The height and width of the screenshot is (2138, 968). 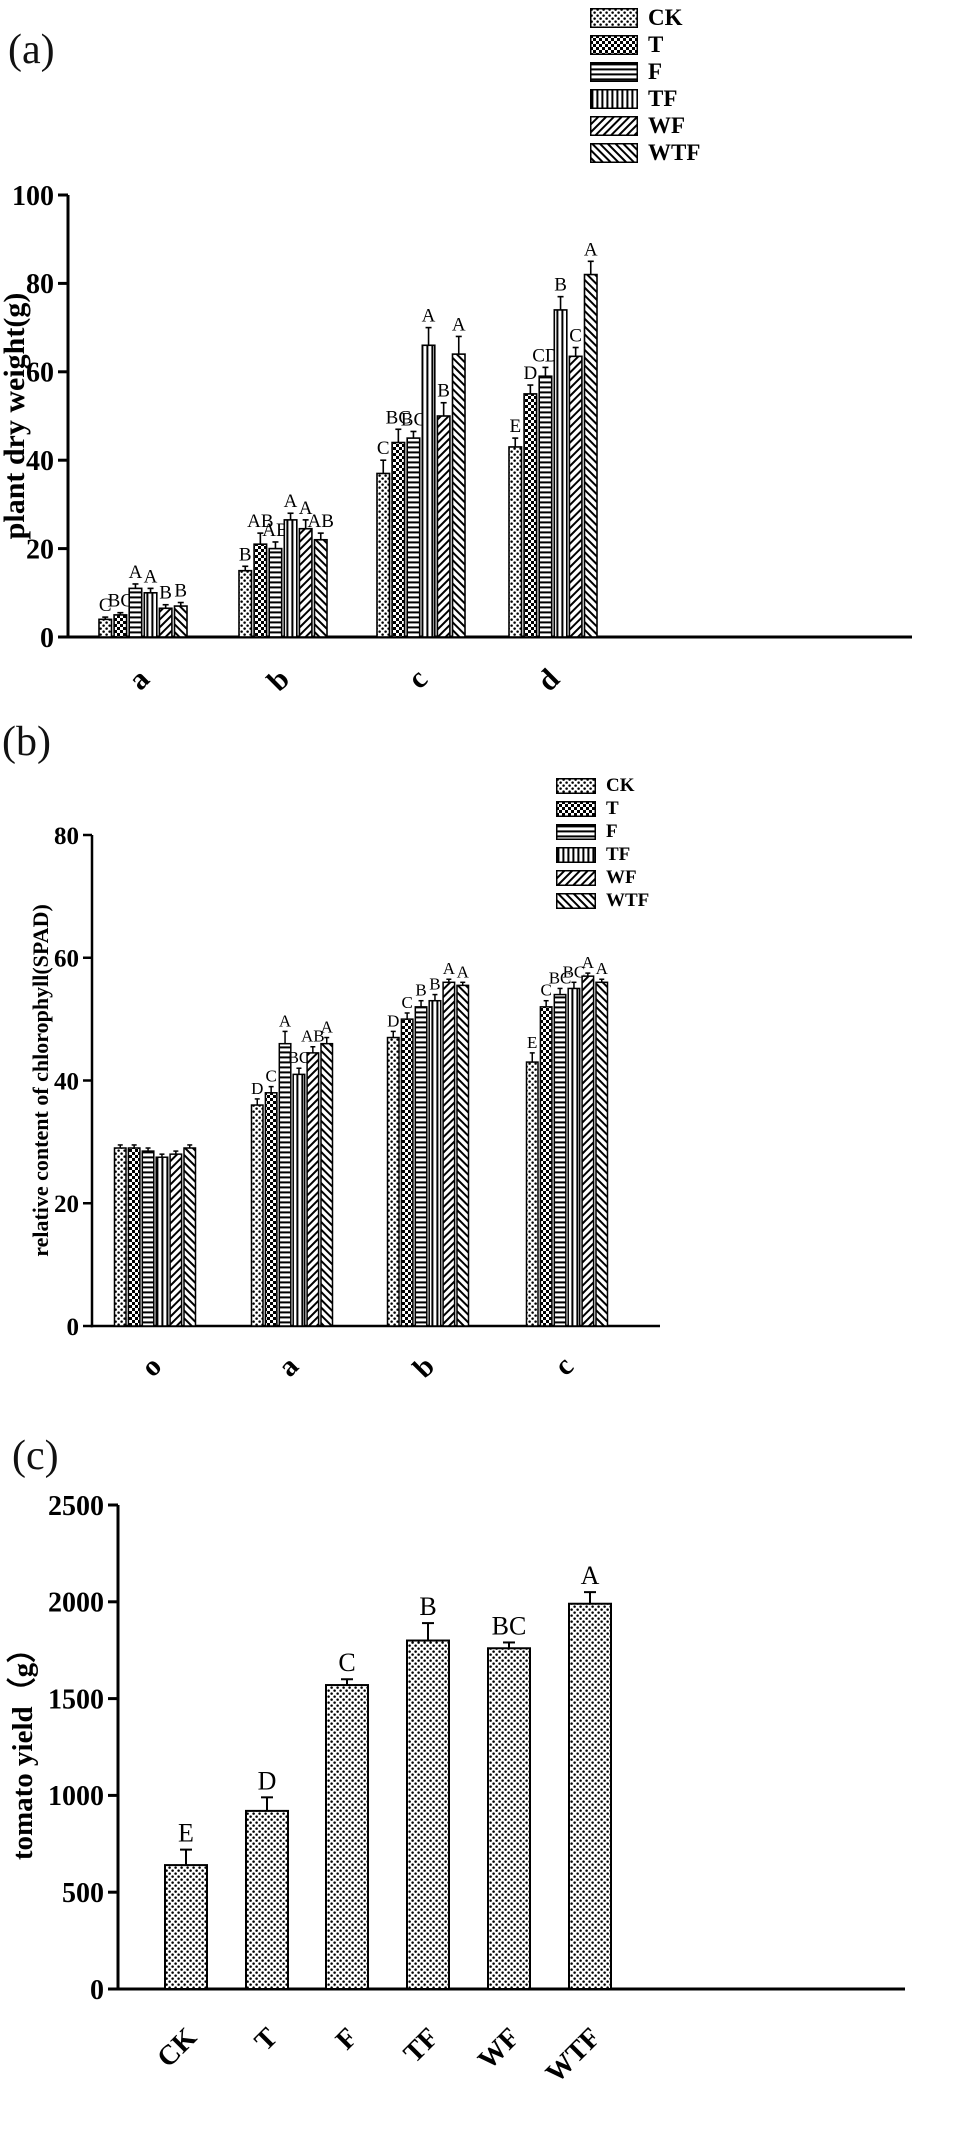 What do you see at coordinates (288, 1366) in the screenshot?
I see `x-category-label-b-a: a` at bounding box center [288, 1366].